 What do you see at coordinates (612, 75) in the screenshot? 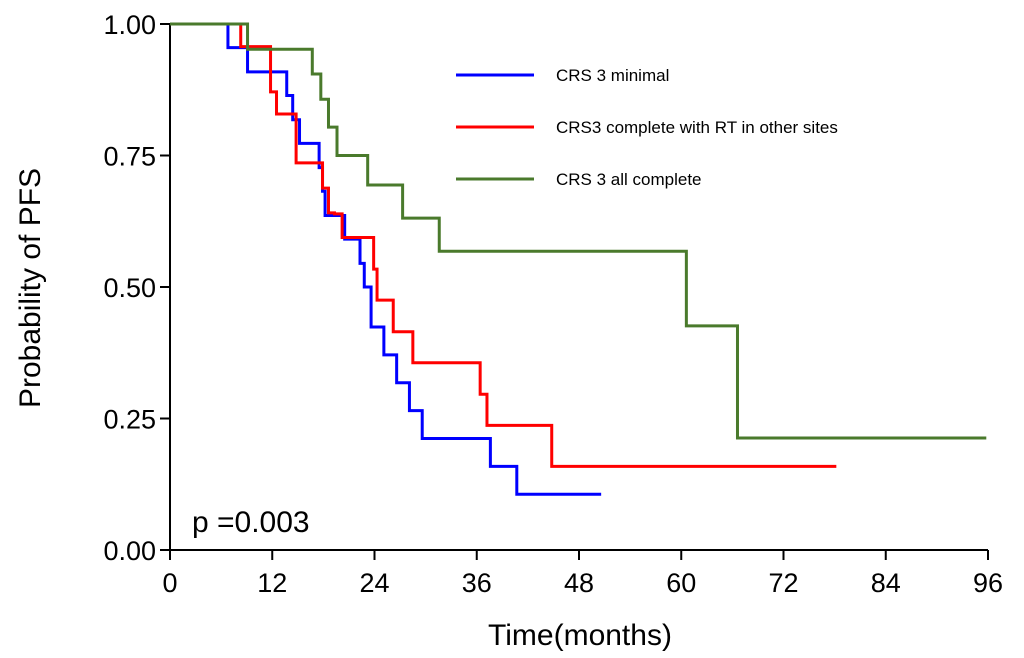
I see `legend-label-1: CRS 3 minimal` at bounding box center [612, 75].